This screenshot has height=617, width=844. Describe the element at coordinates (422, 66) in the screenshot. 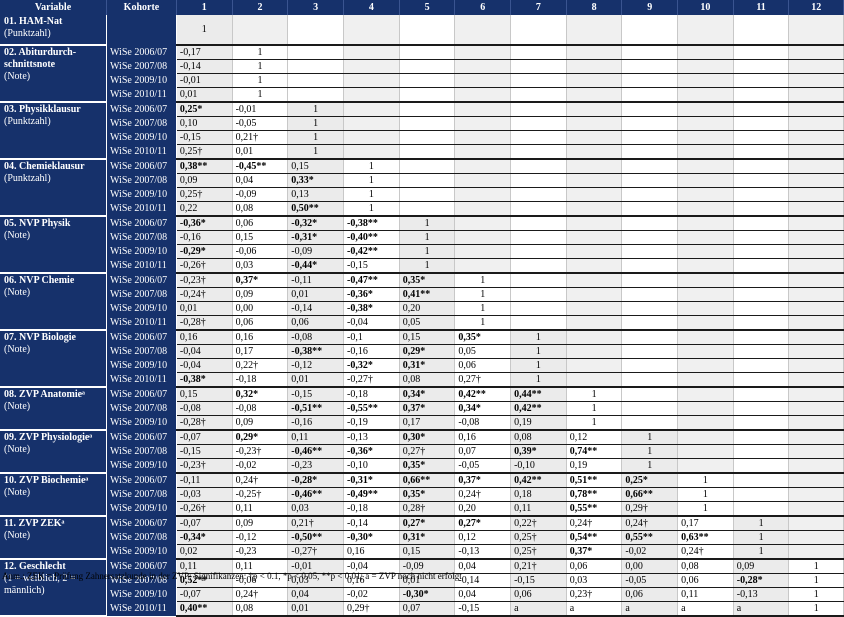

I see `table-row: WiSe 2007/08 -0,14 1` at that location.